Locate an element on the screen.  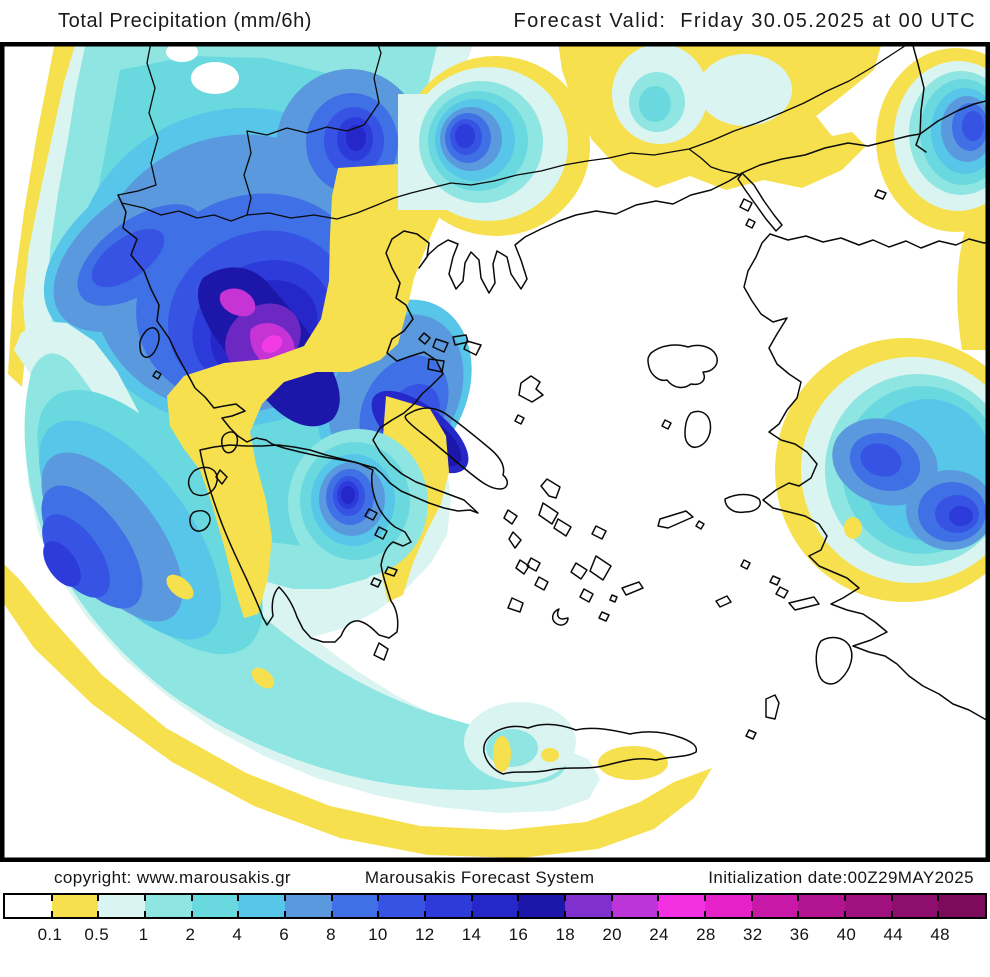
crete-coast is located at coordinates (590, 749).